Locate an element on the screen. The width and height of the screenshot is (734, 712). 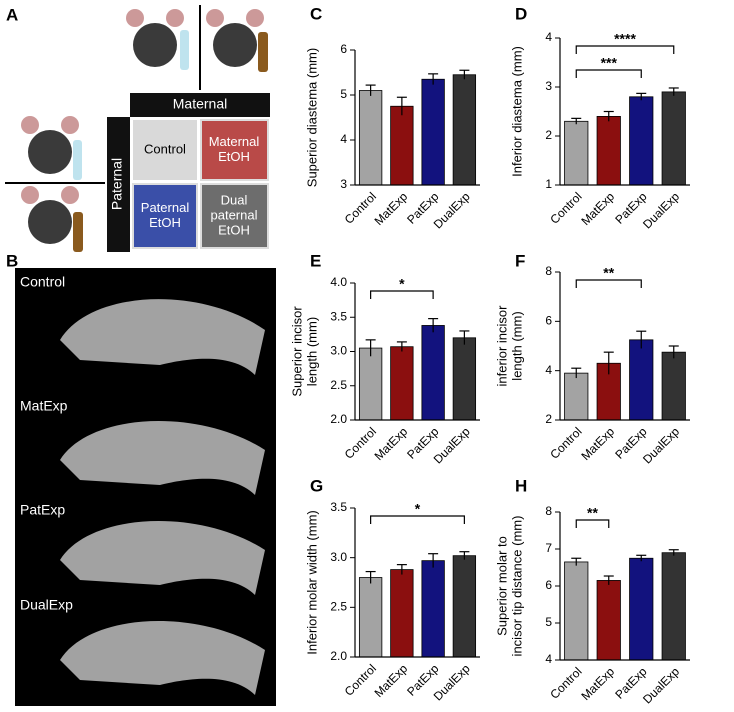
panel-letter: G is located at coordinates (316, 485).